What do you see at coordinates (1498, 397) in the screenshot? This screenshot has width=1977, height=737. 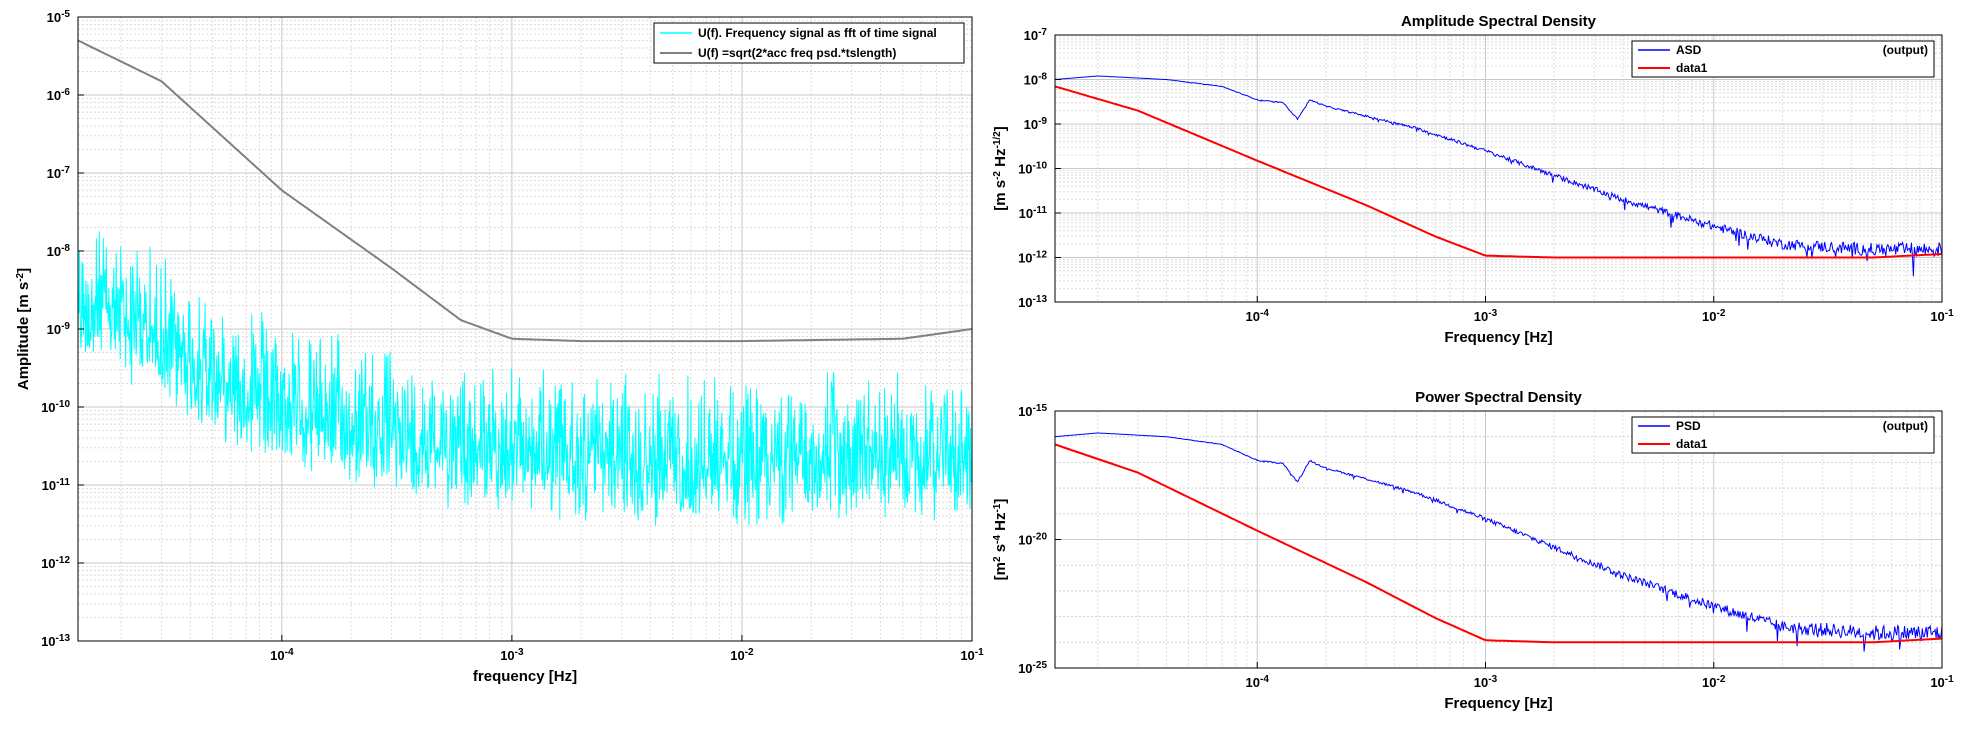 I see `chart-title: Power Spectral Density` at bounding box center [1498, 397].